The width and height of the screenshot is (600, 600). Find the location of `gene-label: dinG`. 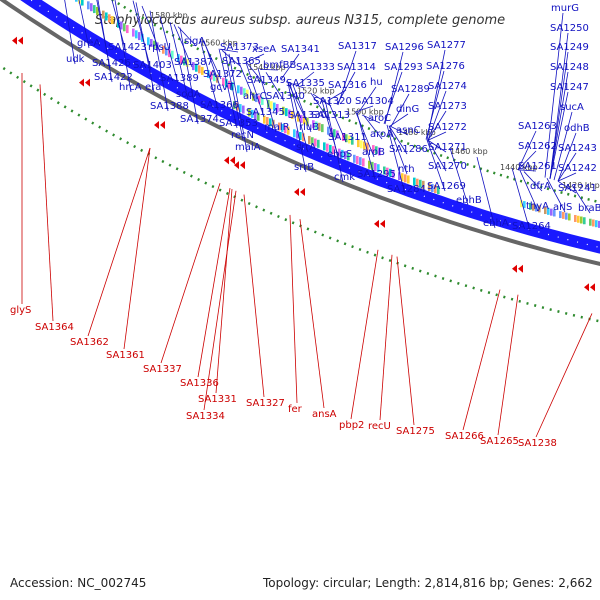

gene-label: dinG is located at coordinates (407, 109).